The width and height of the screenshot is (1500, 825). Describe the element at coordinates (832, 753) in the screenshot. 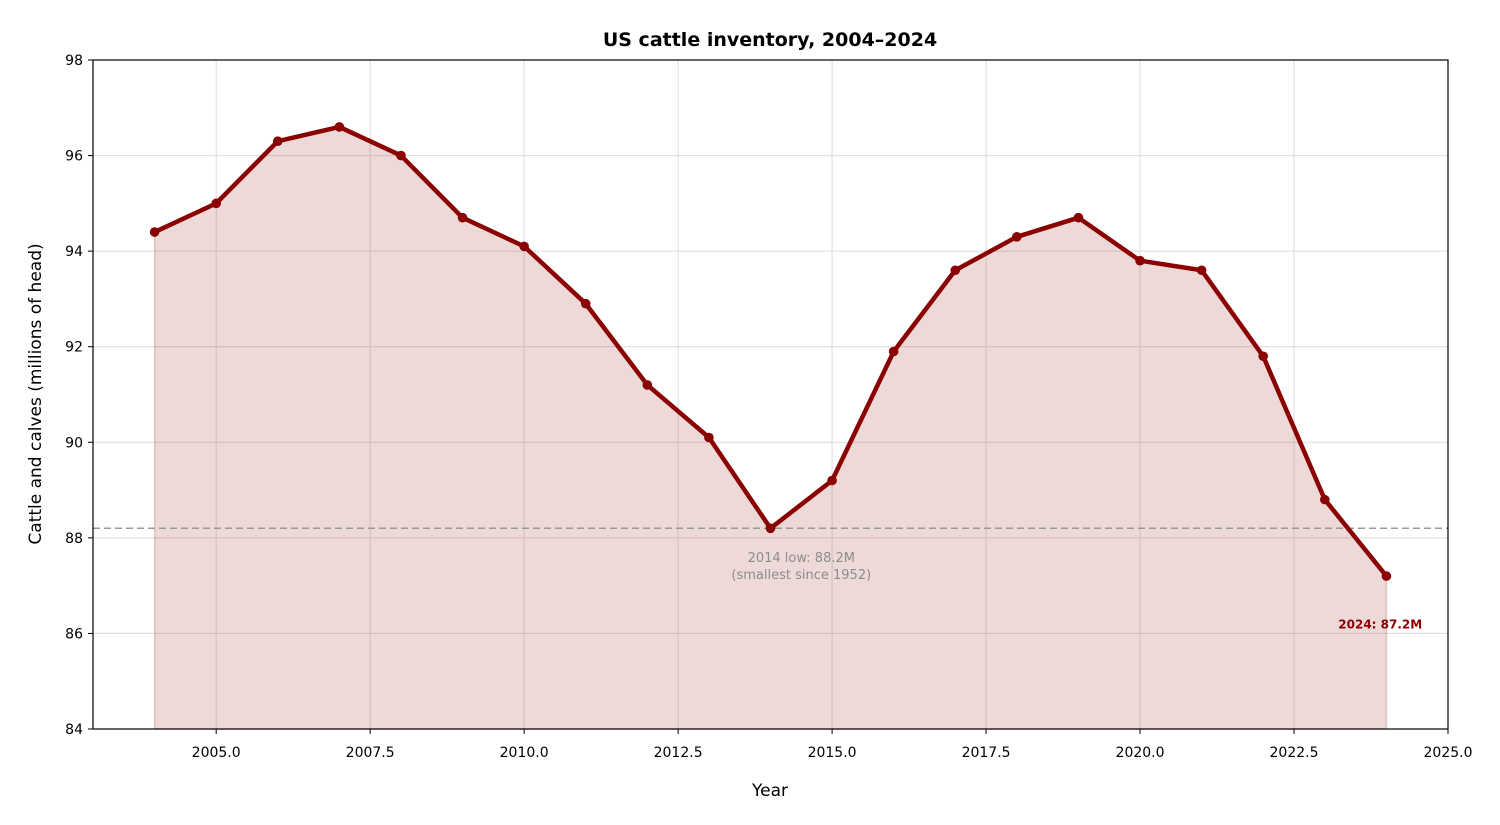

I see `x-tick-label: 2015.0` at that location.